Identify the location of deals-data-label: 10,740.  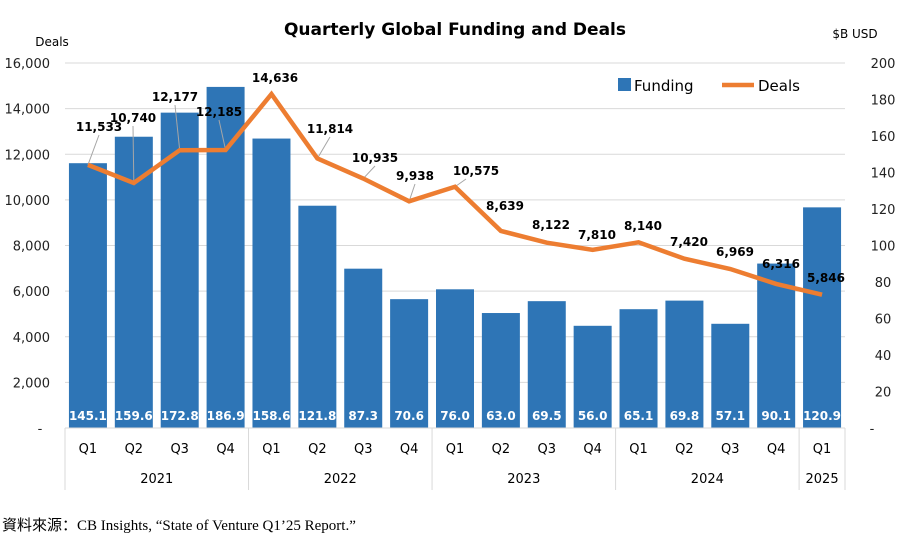
(133, 118).